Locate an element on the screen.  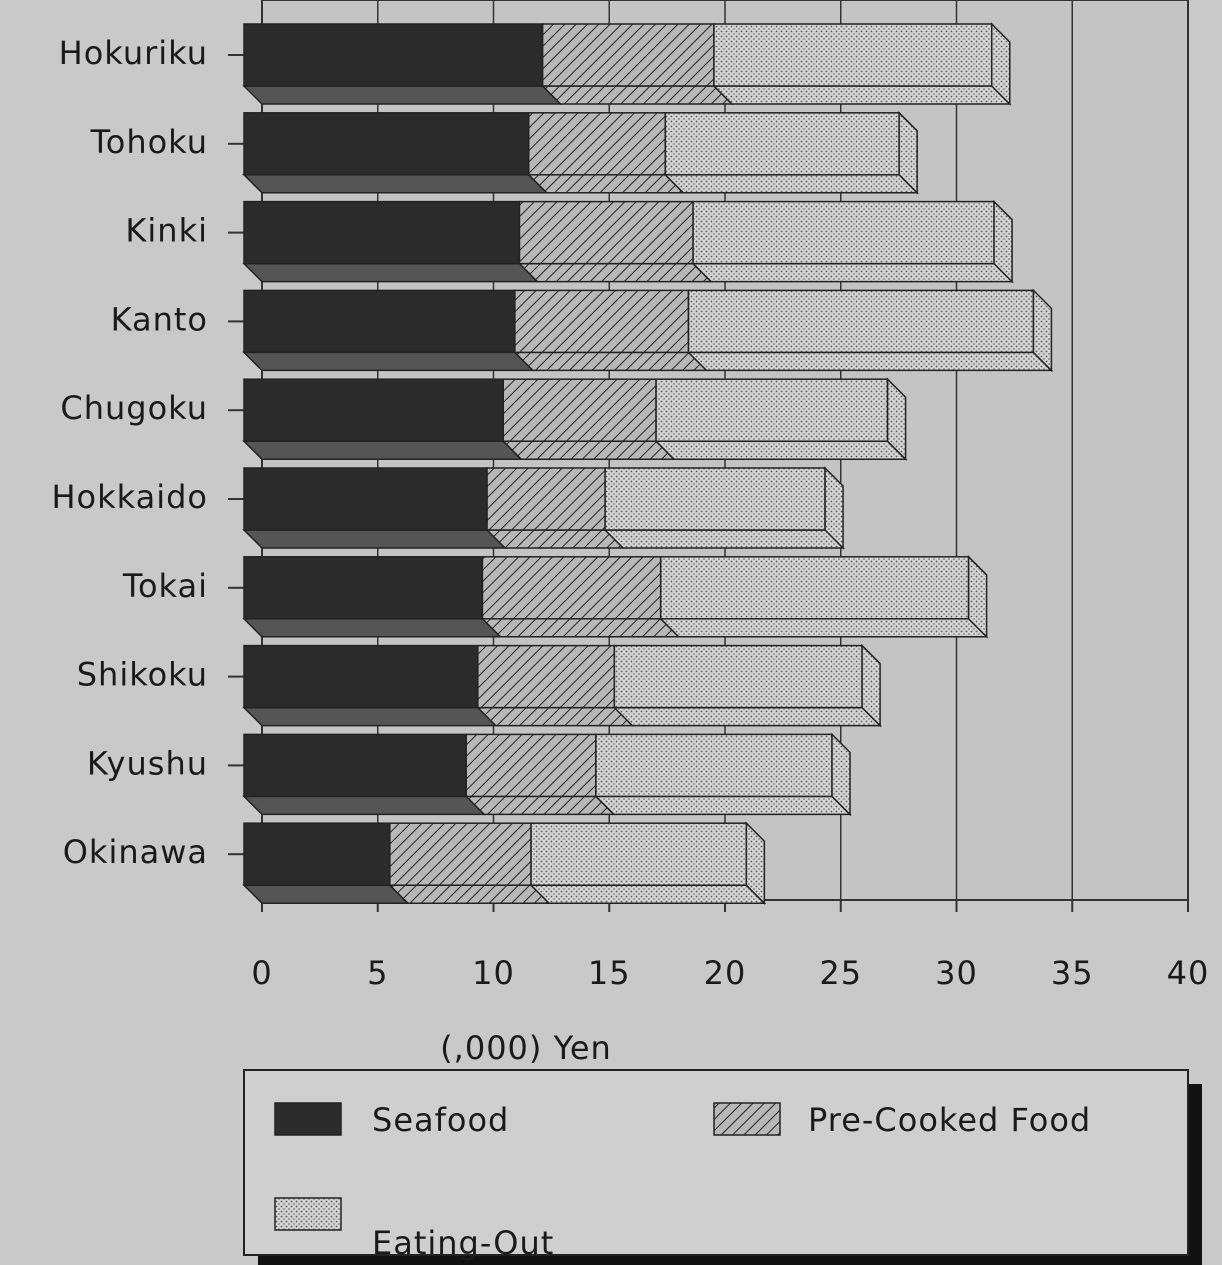
y-tick-label: Kanto is located at coordinates (159, 319).